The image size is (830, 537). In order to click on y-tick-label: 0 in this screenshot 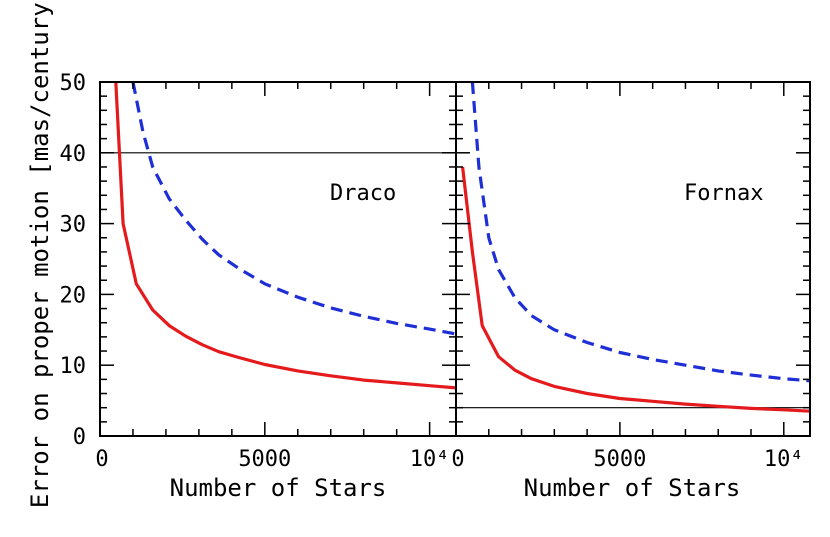, I will do `click(79, 437)`.